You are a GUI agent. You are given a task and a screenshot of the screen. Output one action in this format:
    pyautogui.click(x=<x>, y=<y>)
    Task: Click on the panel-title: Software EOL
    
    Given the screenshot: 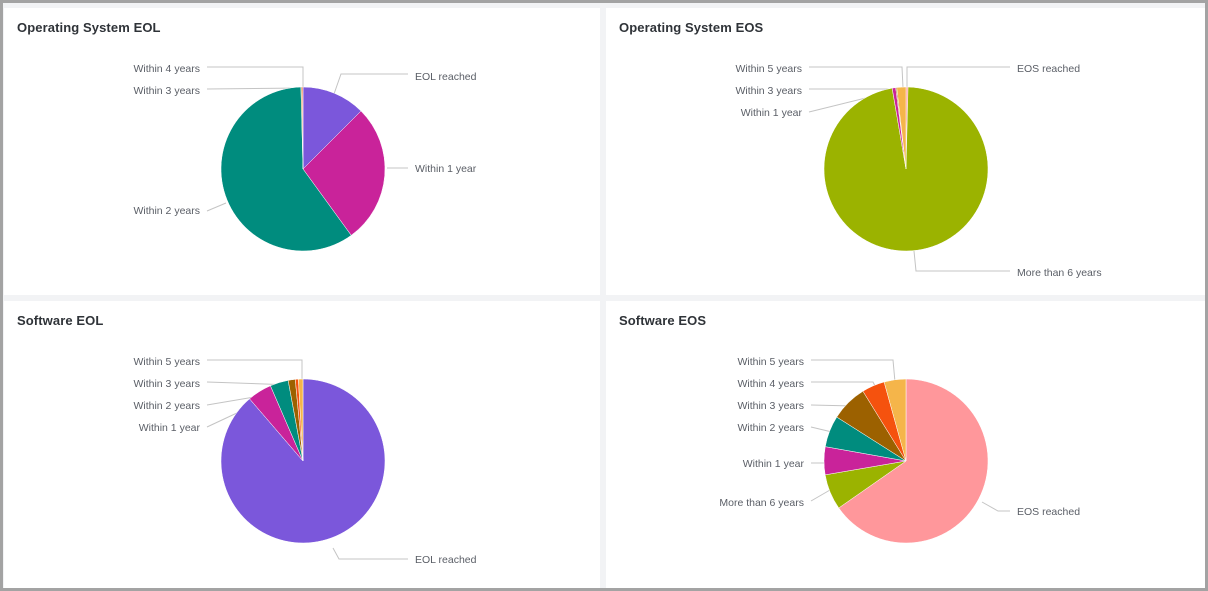 What is the action you would take?
    pyautogui.click(x=60, y=320)
    